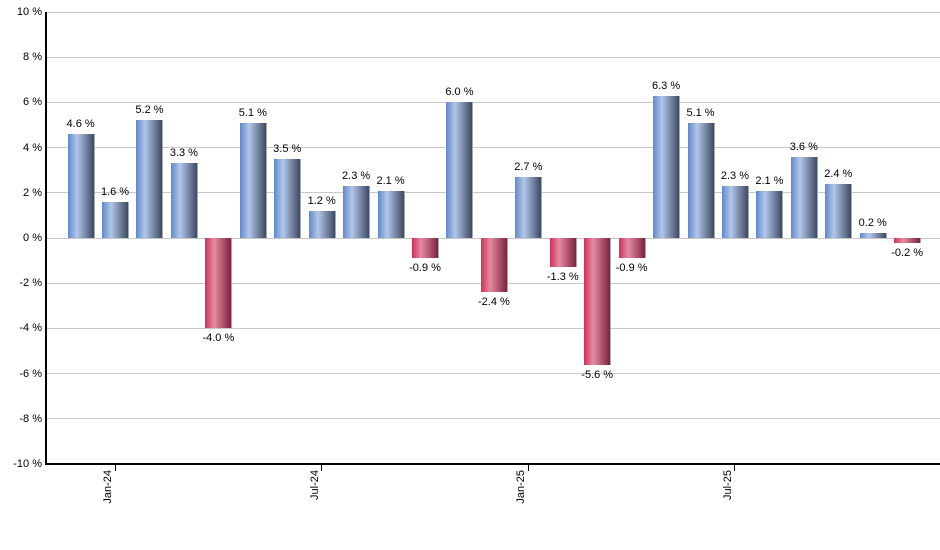 This screenshot has width=940, height=550. I want to click on bar-value-label: 2.4 %, so click(838, 173).